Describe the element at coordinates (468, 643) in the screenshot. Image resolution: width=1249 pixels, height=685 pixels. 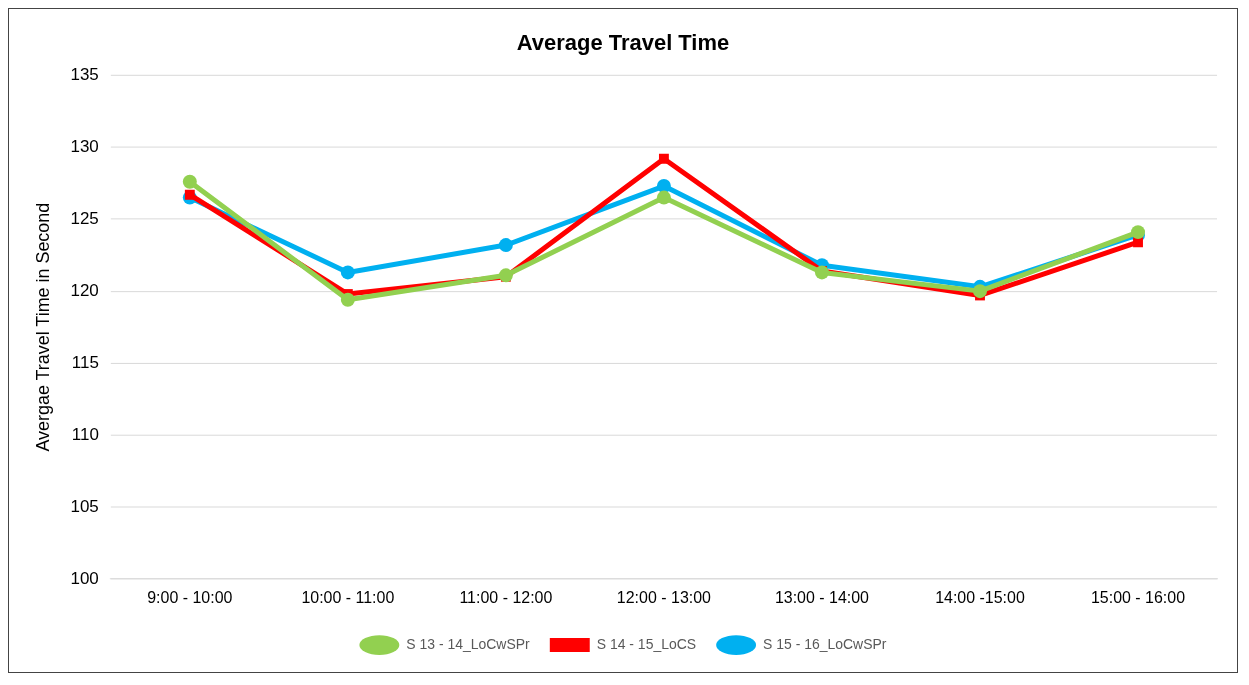
I see `legend-label: S 13 - 14_LoCwSPr` at that location.